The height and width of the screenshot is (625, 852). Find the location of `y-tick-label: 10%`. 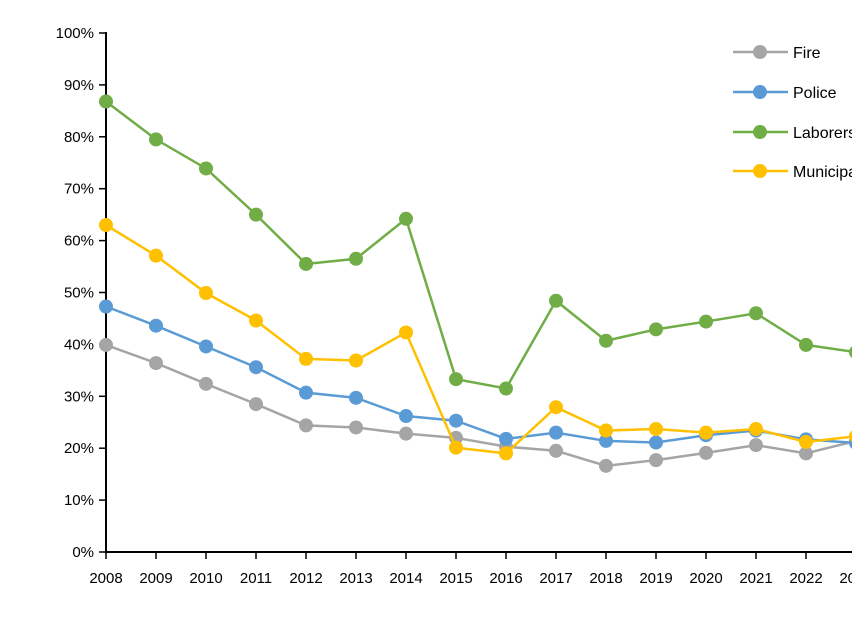

y-tick-label: 10% is located at coordinates (79, 500).